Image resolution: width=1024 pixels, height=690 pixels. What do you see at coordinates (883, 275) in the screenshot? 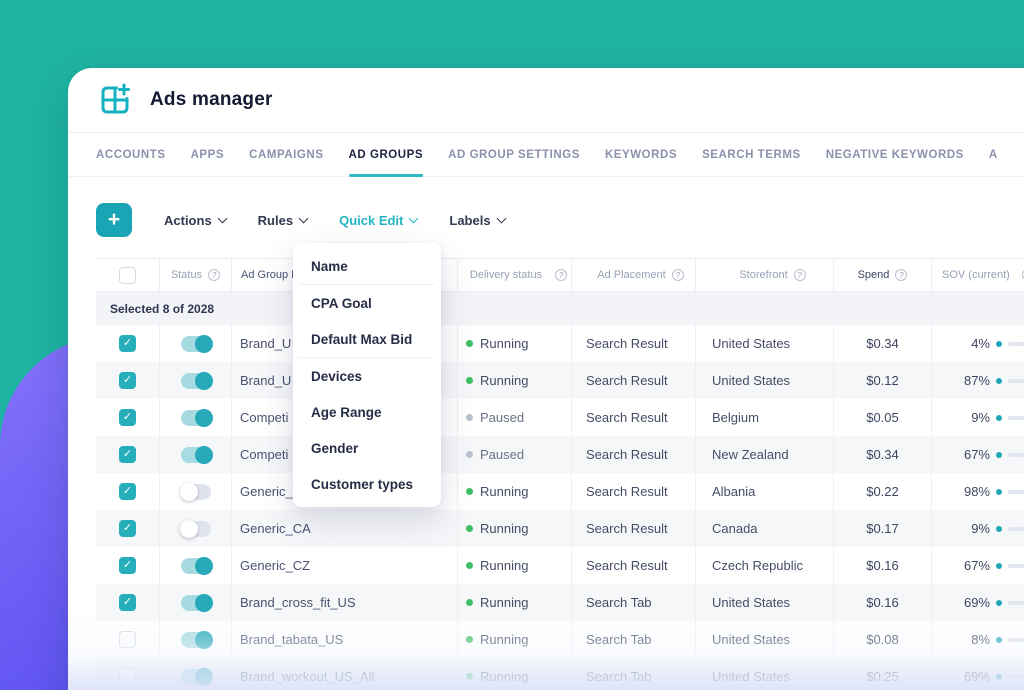
I see `column-header-spend: Spend` at bounding box center [883, 275].